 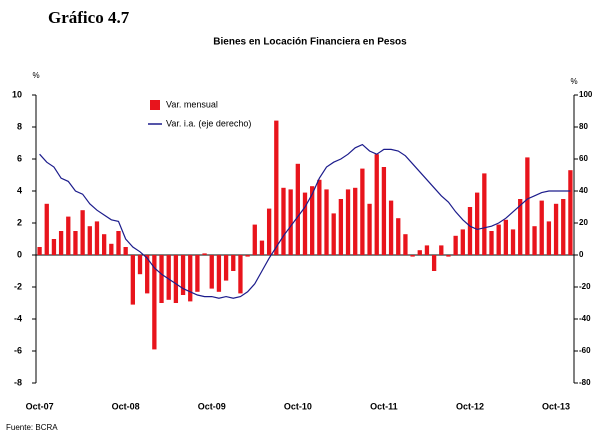 I want to click on source: Fuente: BCRA, so click(x=32, y=427).